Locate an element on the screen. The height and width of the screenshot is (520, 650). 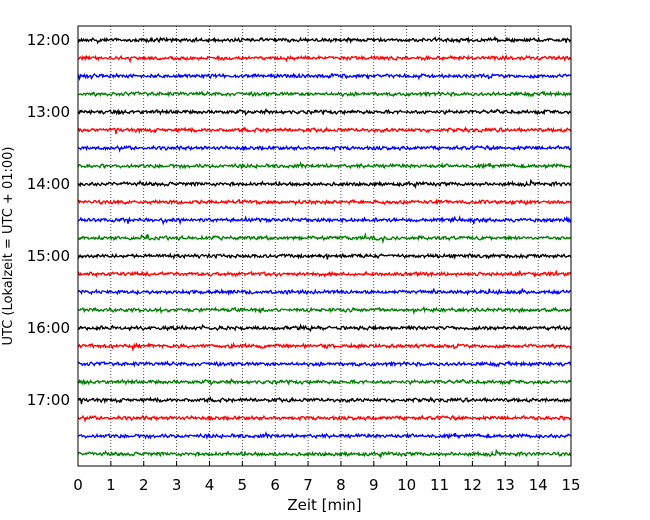
x-tick-label: 5 is located at coordinates (243, 485).